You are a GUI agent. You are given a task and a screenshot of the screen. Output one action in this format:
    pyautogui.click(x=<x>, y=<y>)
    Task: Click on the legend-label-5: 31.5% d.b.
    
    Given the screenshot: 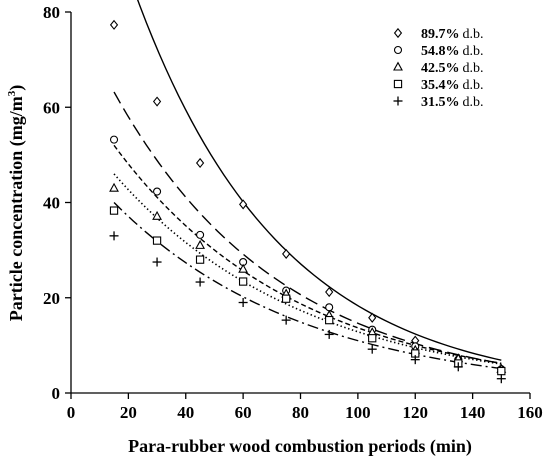 What is the action you would take?
    pyautogui.click(x=452, y=102)
    